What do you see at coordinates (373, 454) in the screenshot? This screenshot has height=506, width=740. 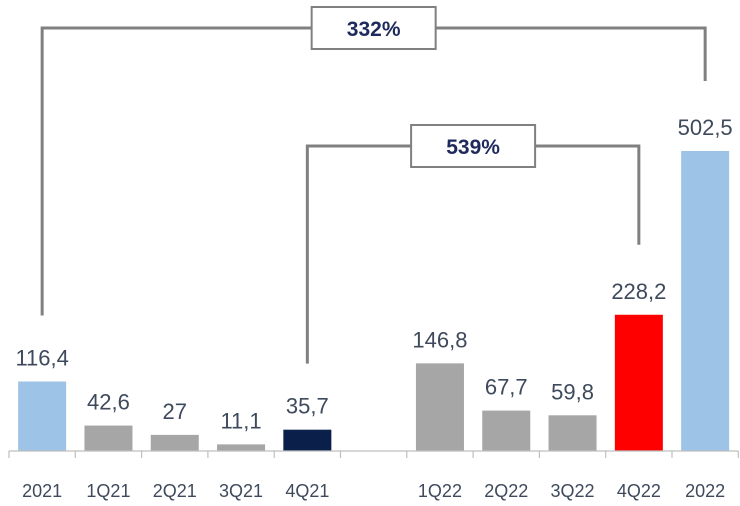 I see `x-axis` at bounding box center [373, 454].